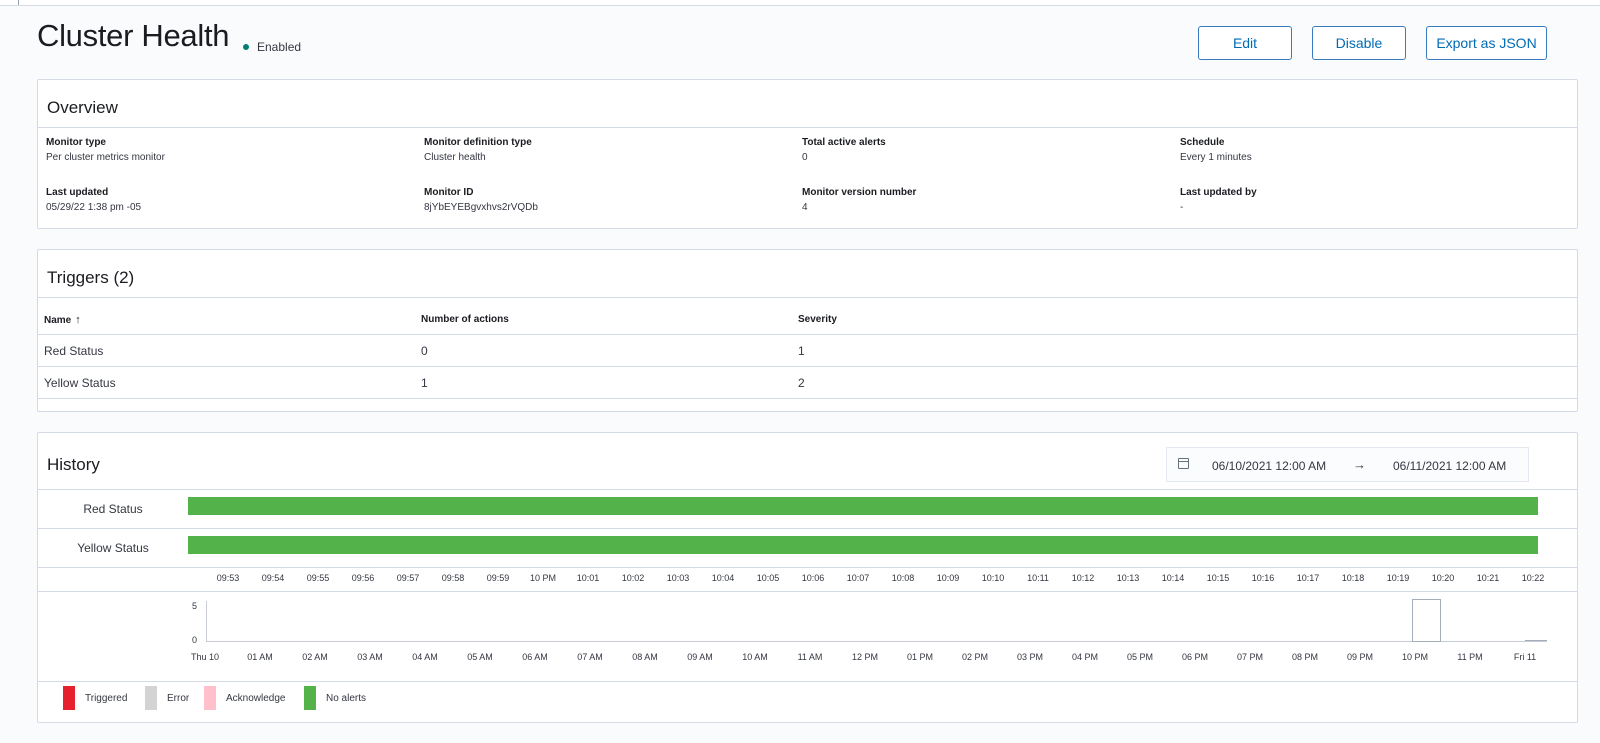  I want to click on timeline-tick-label: 09:55, so click(318, 578).